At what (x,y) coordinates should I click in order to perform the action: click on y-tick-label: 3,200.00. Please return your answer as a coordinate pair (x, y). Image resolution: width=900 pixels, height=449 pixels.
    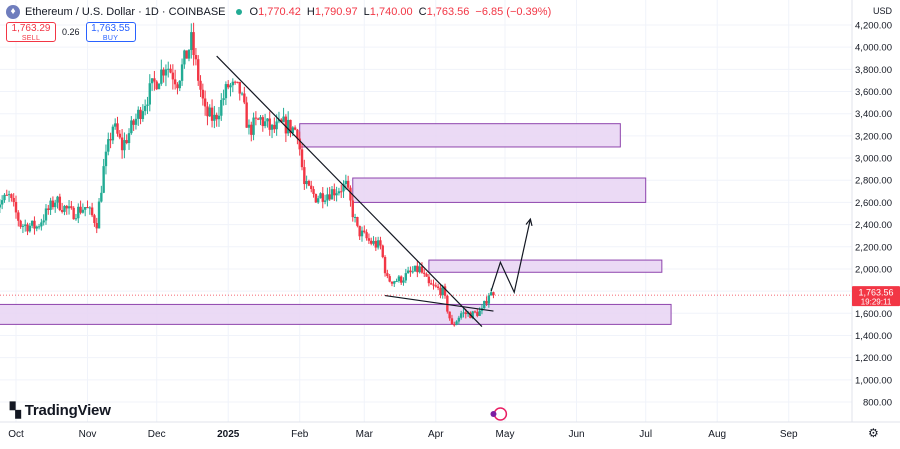
    Looking at the image, I should click on (873, 136).